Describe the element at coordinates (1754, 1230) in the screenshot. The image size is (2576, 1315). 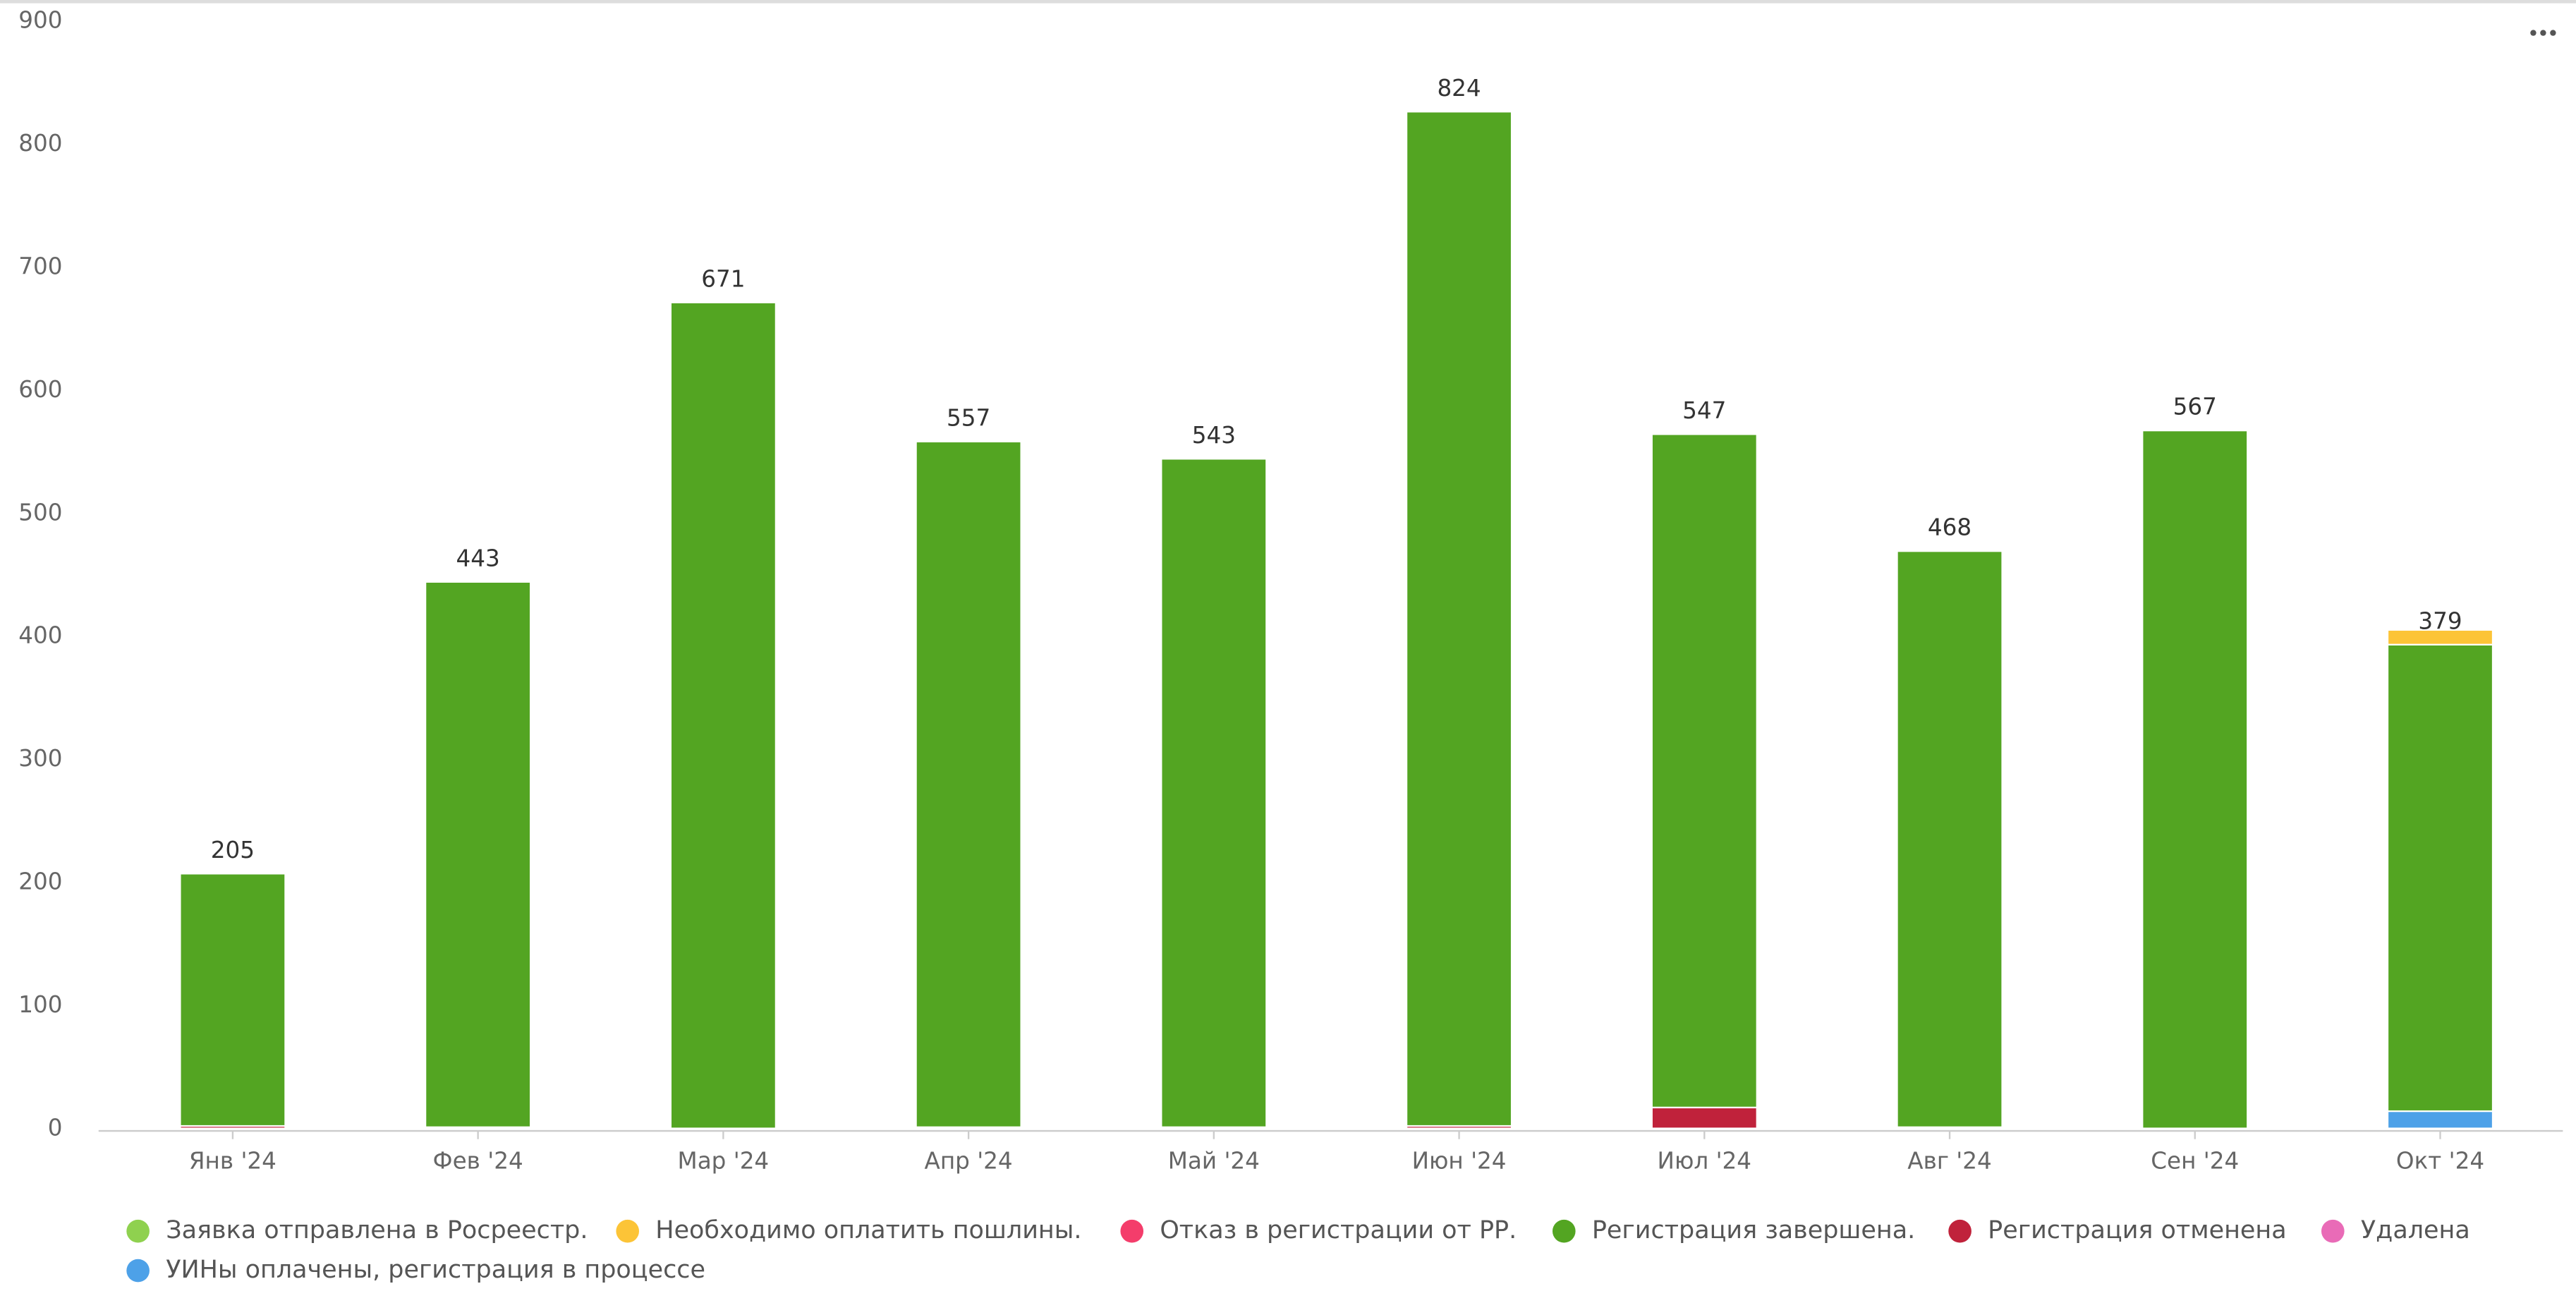
I see `legend-label: Регистрация завершена.` at that location.